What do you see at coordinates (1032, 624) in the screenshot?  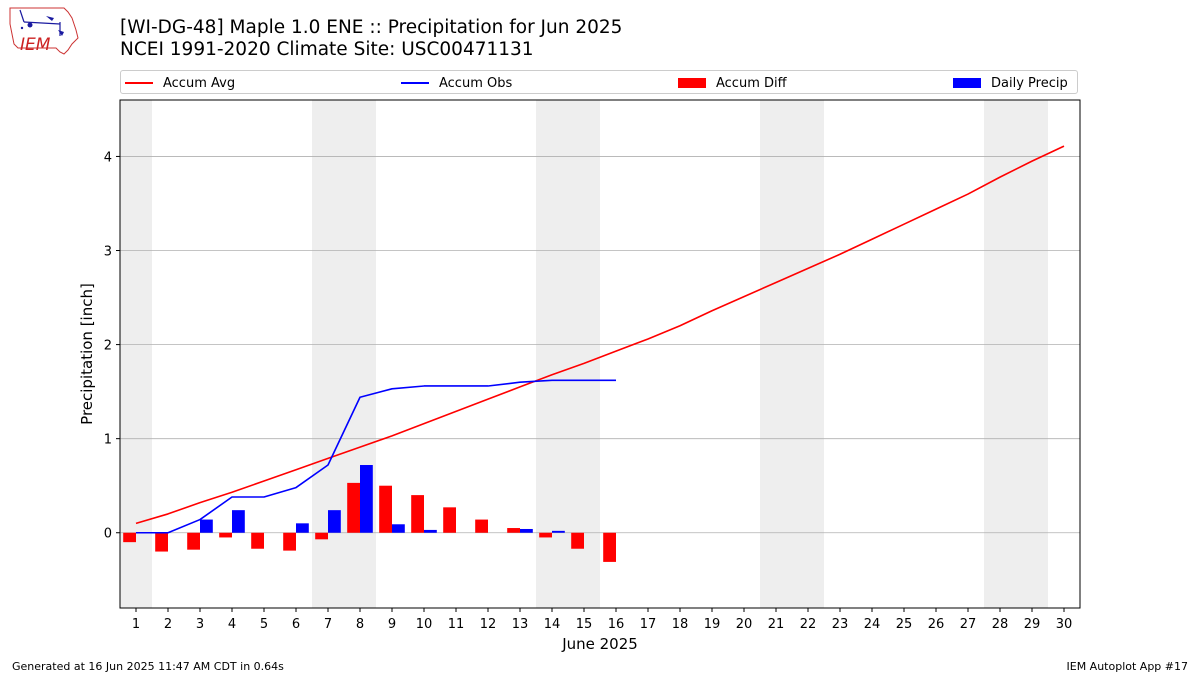 I see `x-tick-label-29: 29` at bounding box center [1032, 624].